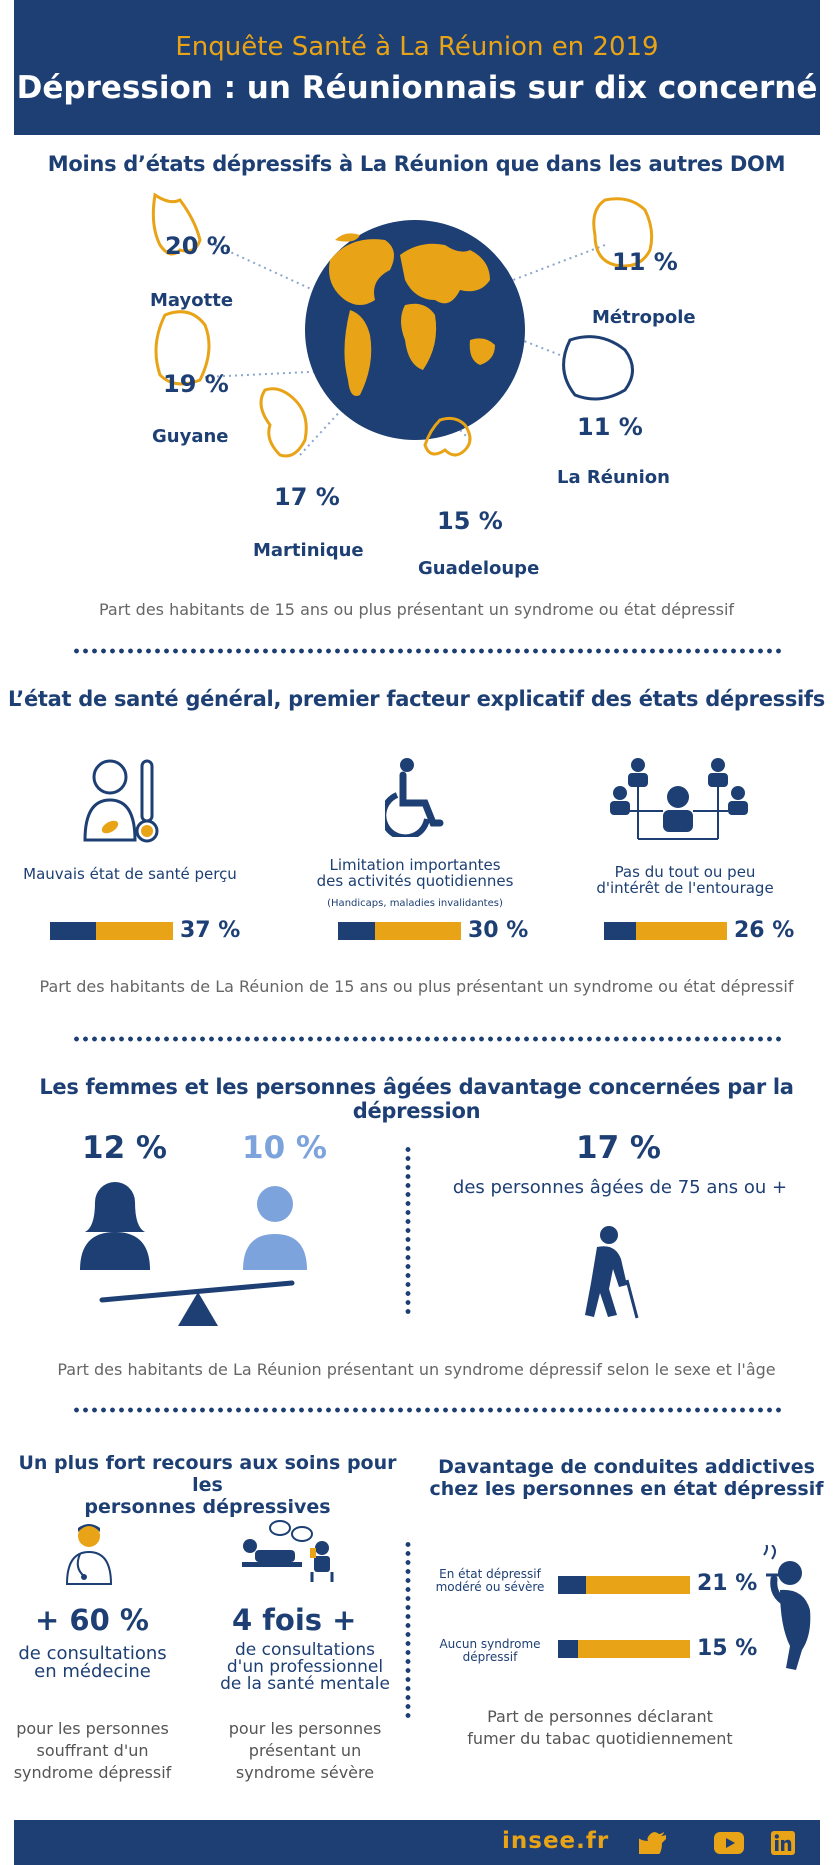 The width and height of the screenshot is (833, 1865). What do you see at coordinates (610, 427) in the screenshot?
I see `reunion-value: 11 %` at bounding box center [610, 427].